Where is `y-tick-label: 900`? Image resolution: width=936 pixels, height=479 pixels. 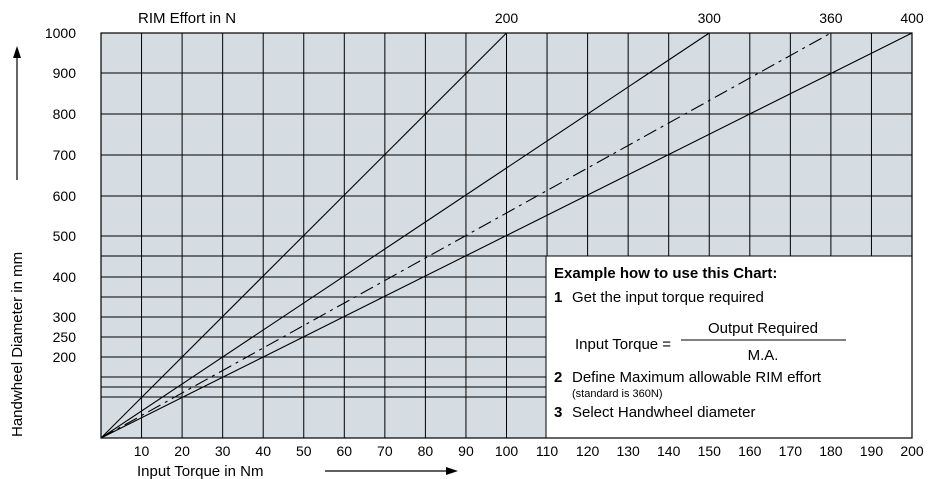 y-tick-label: 900 is located at coordinates (65, 73).